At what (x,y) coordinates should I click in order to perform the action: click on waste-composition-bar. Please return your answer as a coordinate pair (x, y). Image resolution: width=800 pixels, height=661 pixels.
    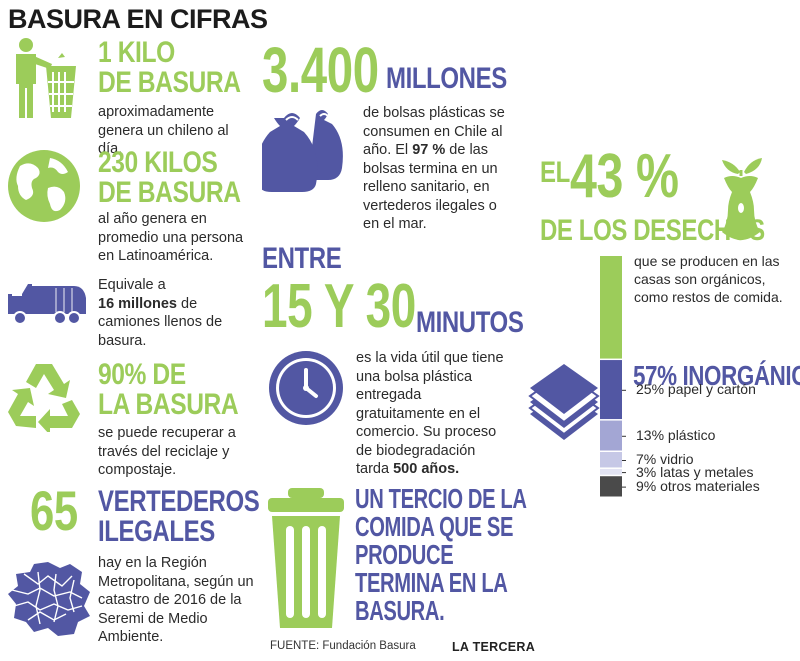
    Looking at the image, I should click on (613, 376).